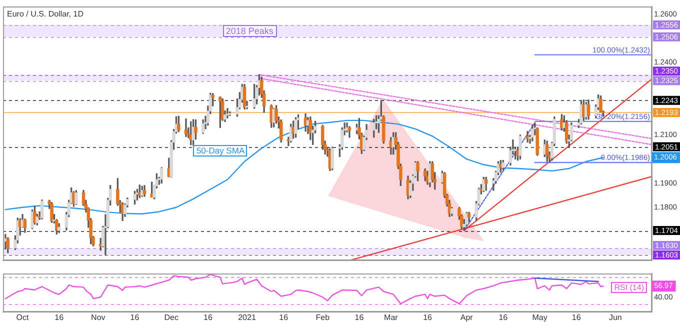  Describe the element at coordinates (250, 31) in the screenshot. I see `band-label: 2018 Peaks` at that location.